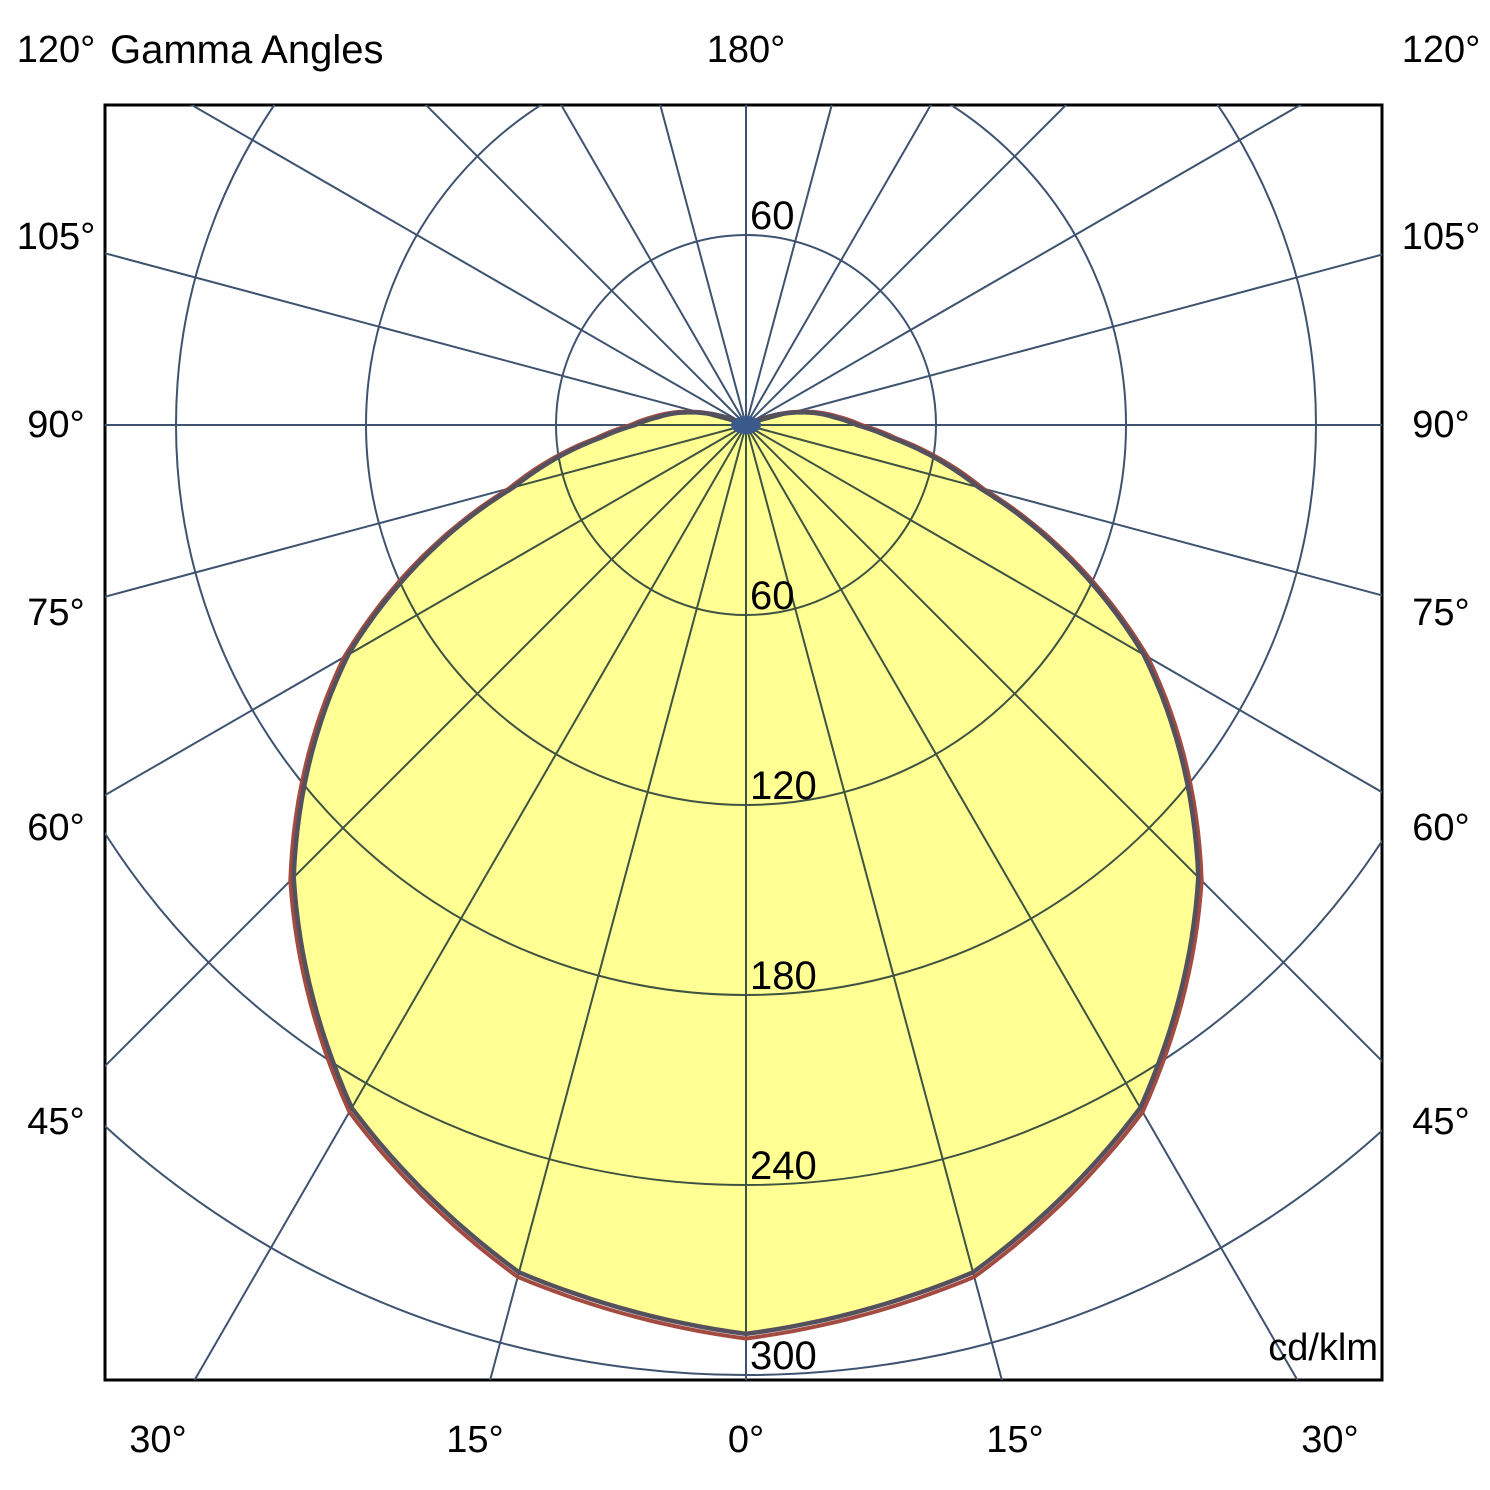 The image size is (1490, 1490). Describe the element at coordinates (56, 237) in the screenshot. I see `gamma-angle-label-left: 105°` at that location.